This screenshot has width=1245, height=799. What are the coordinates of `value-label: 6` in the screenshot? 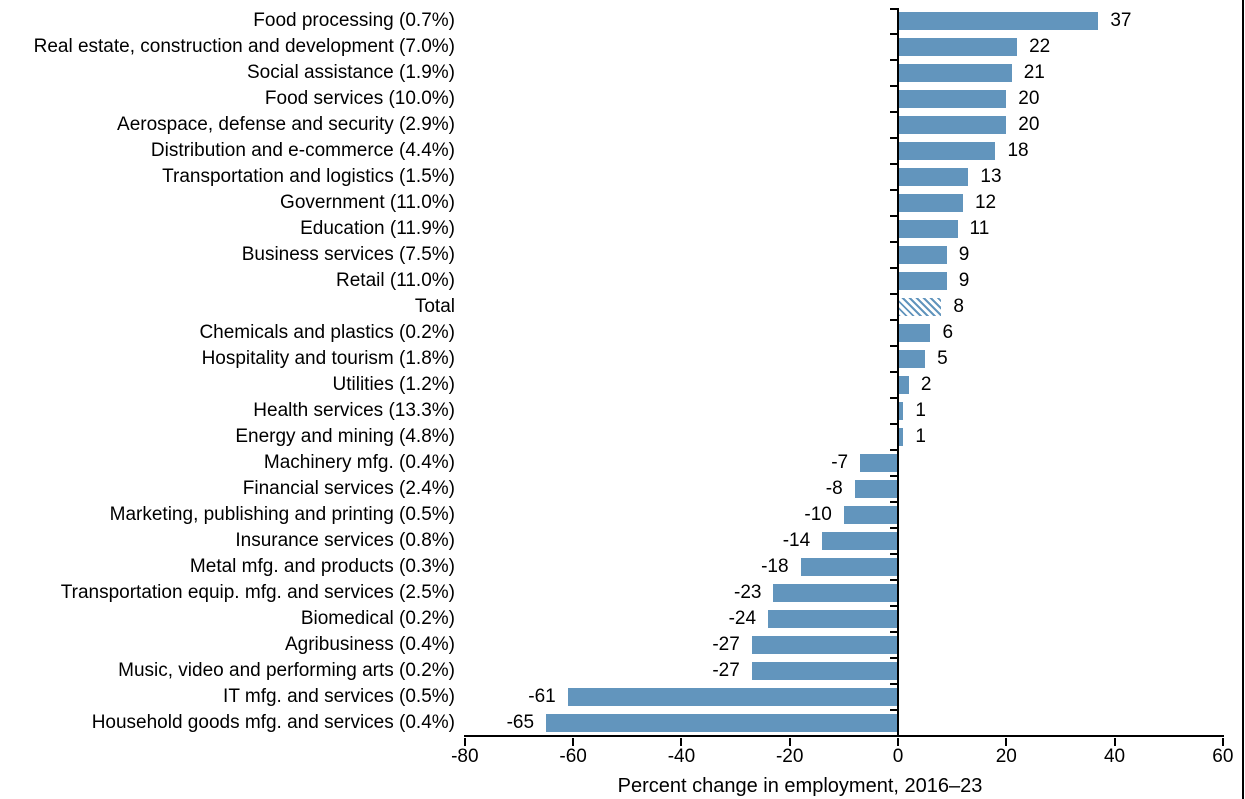 It's located at (948, 332).